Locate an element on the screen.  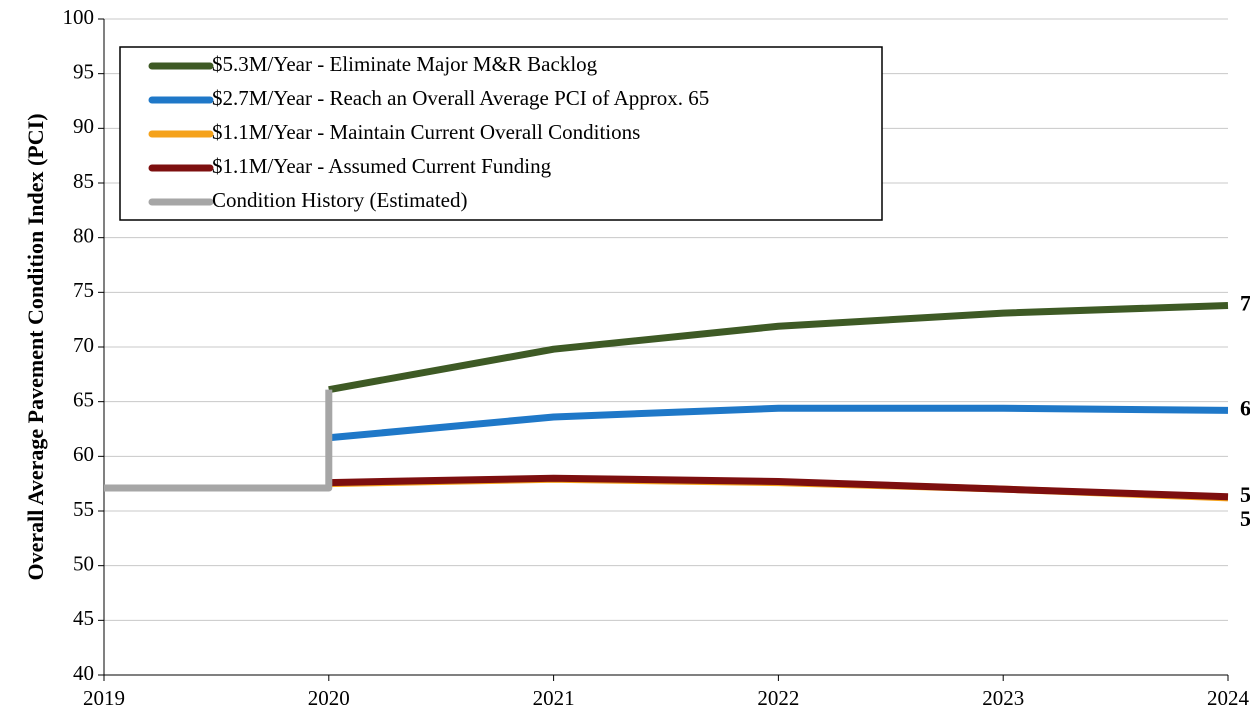
legend-label: $5.3M/Year - Eliminate Major M&R Backlog is located at coordinates (405, 64).